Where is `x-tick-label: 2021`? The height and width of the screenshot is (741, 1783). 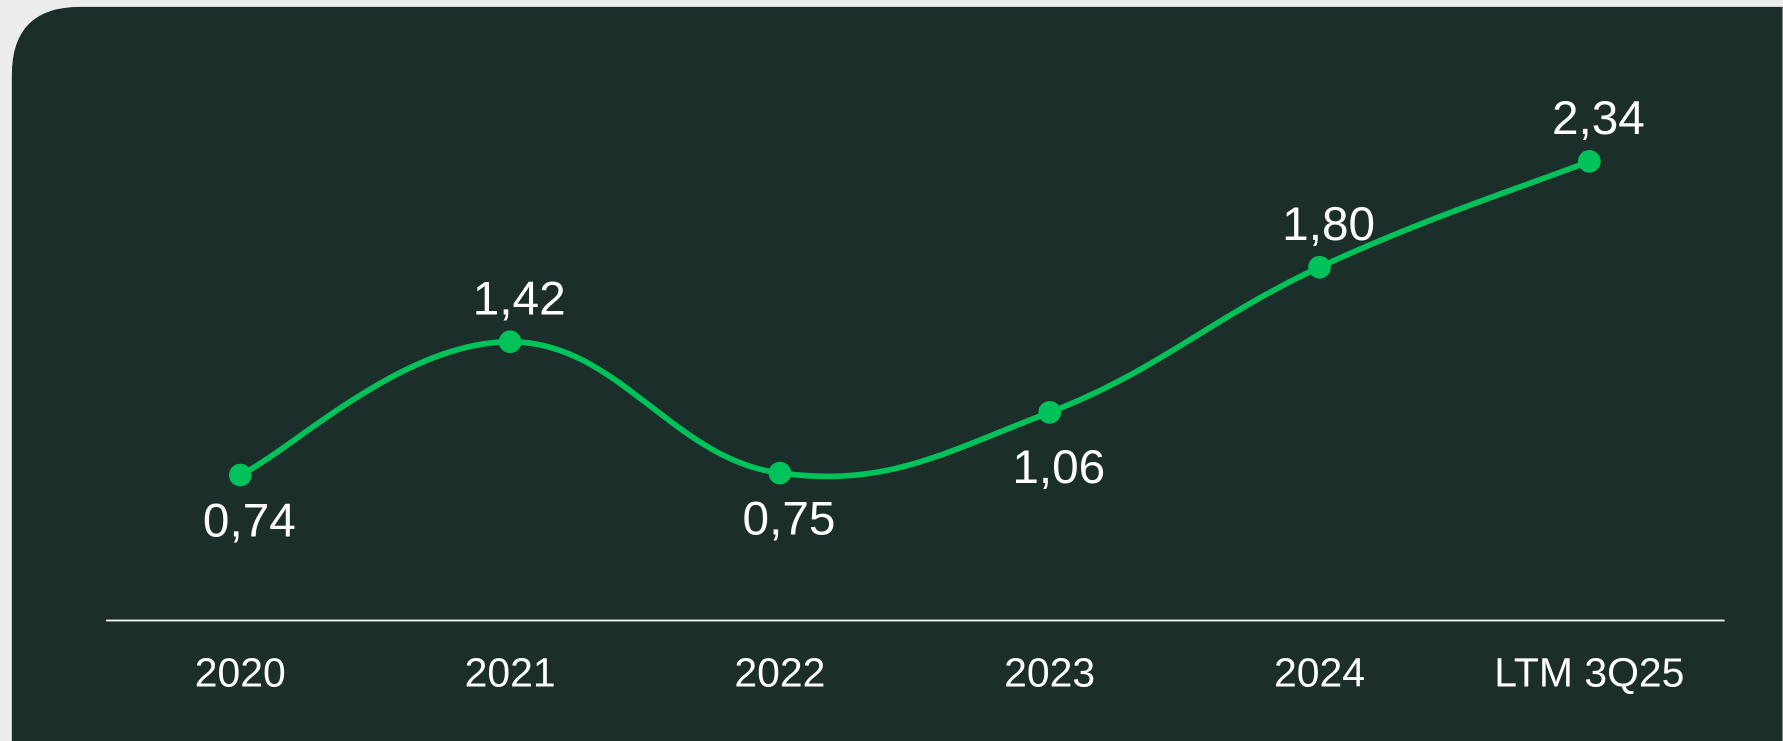
x-tick-label: 2021 is located at coordinates (510, 672).